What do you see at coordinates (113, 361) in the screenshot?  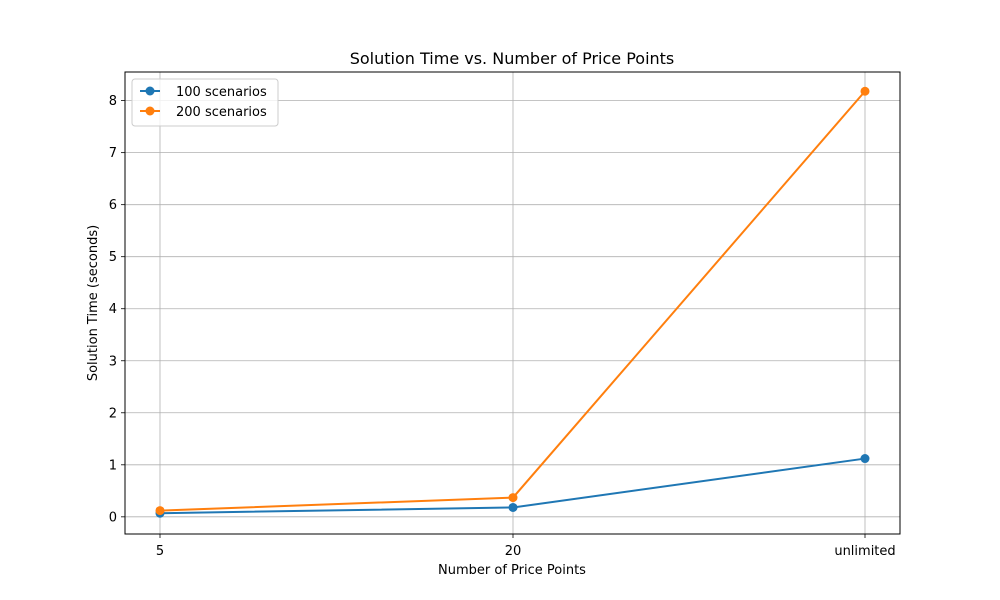 I see `y-tick-label: 3` at bounding box center [113, 361].